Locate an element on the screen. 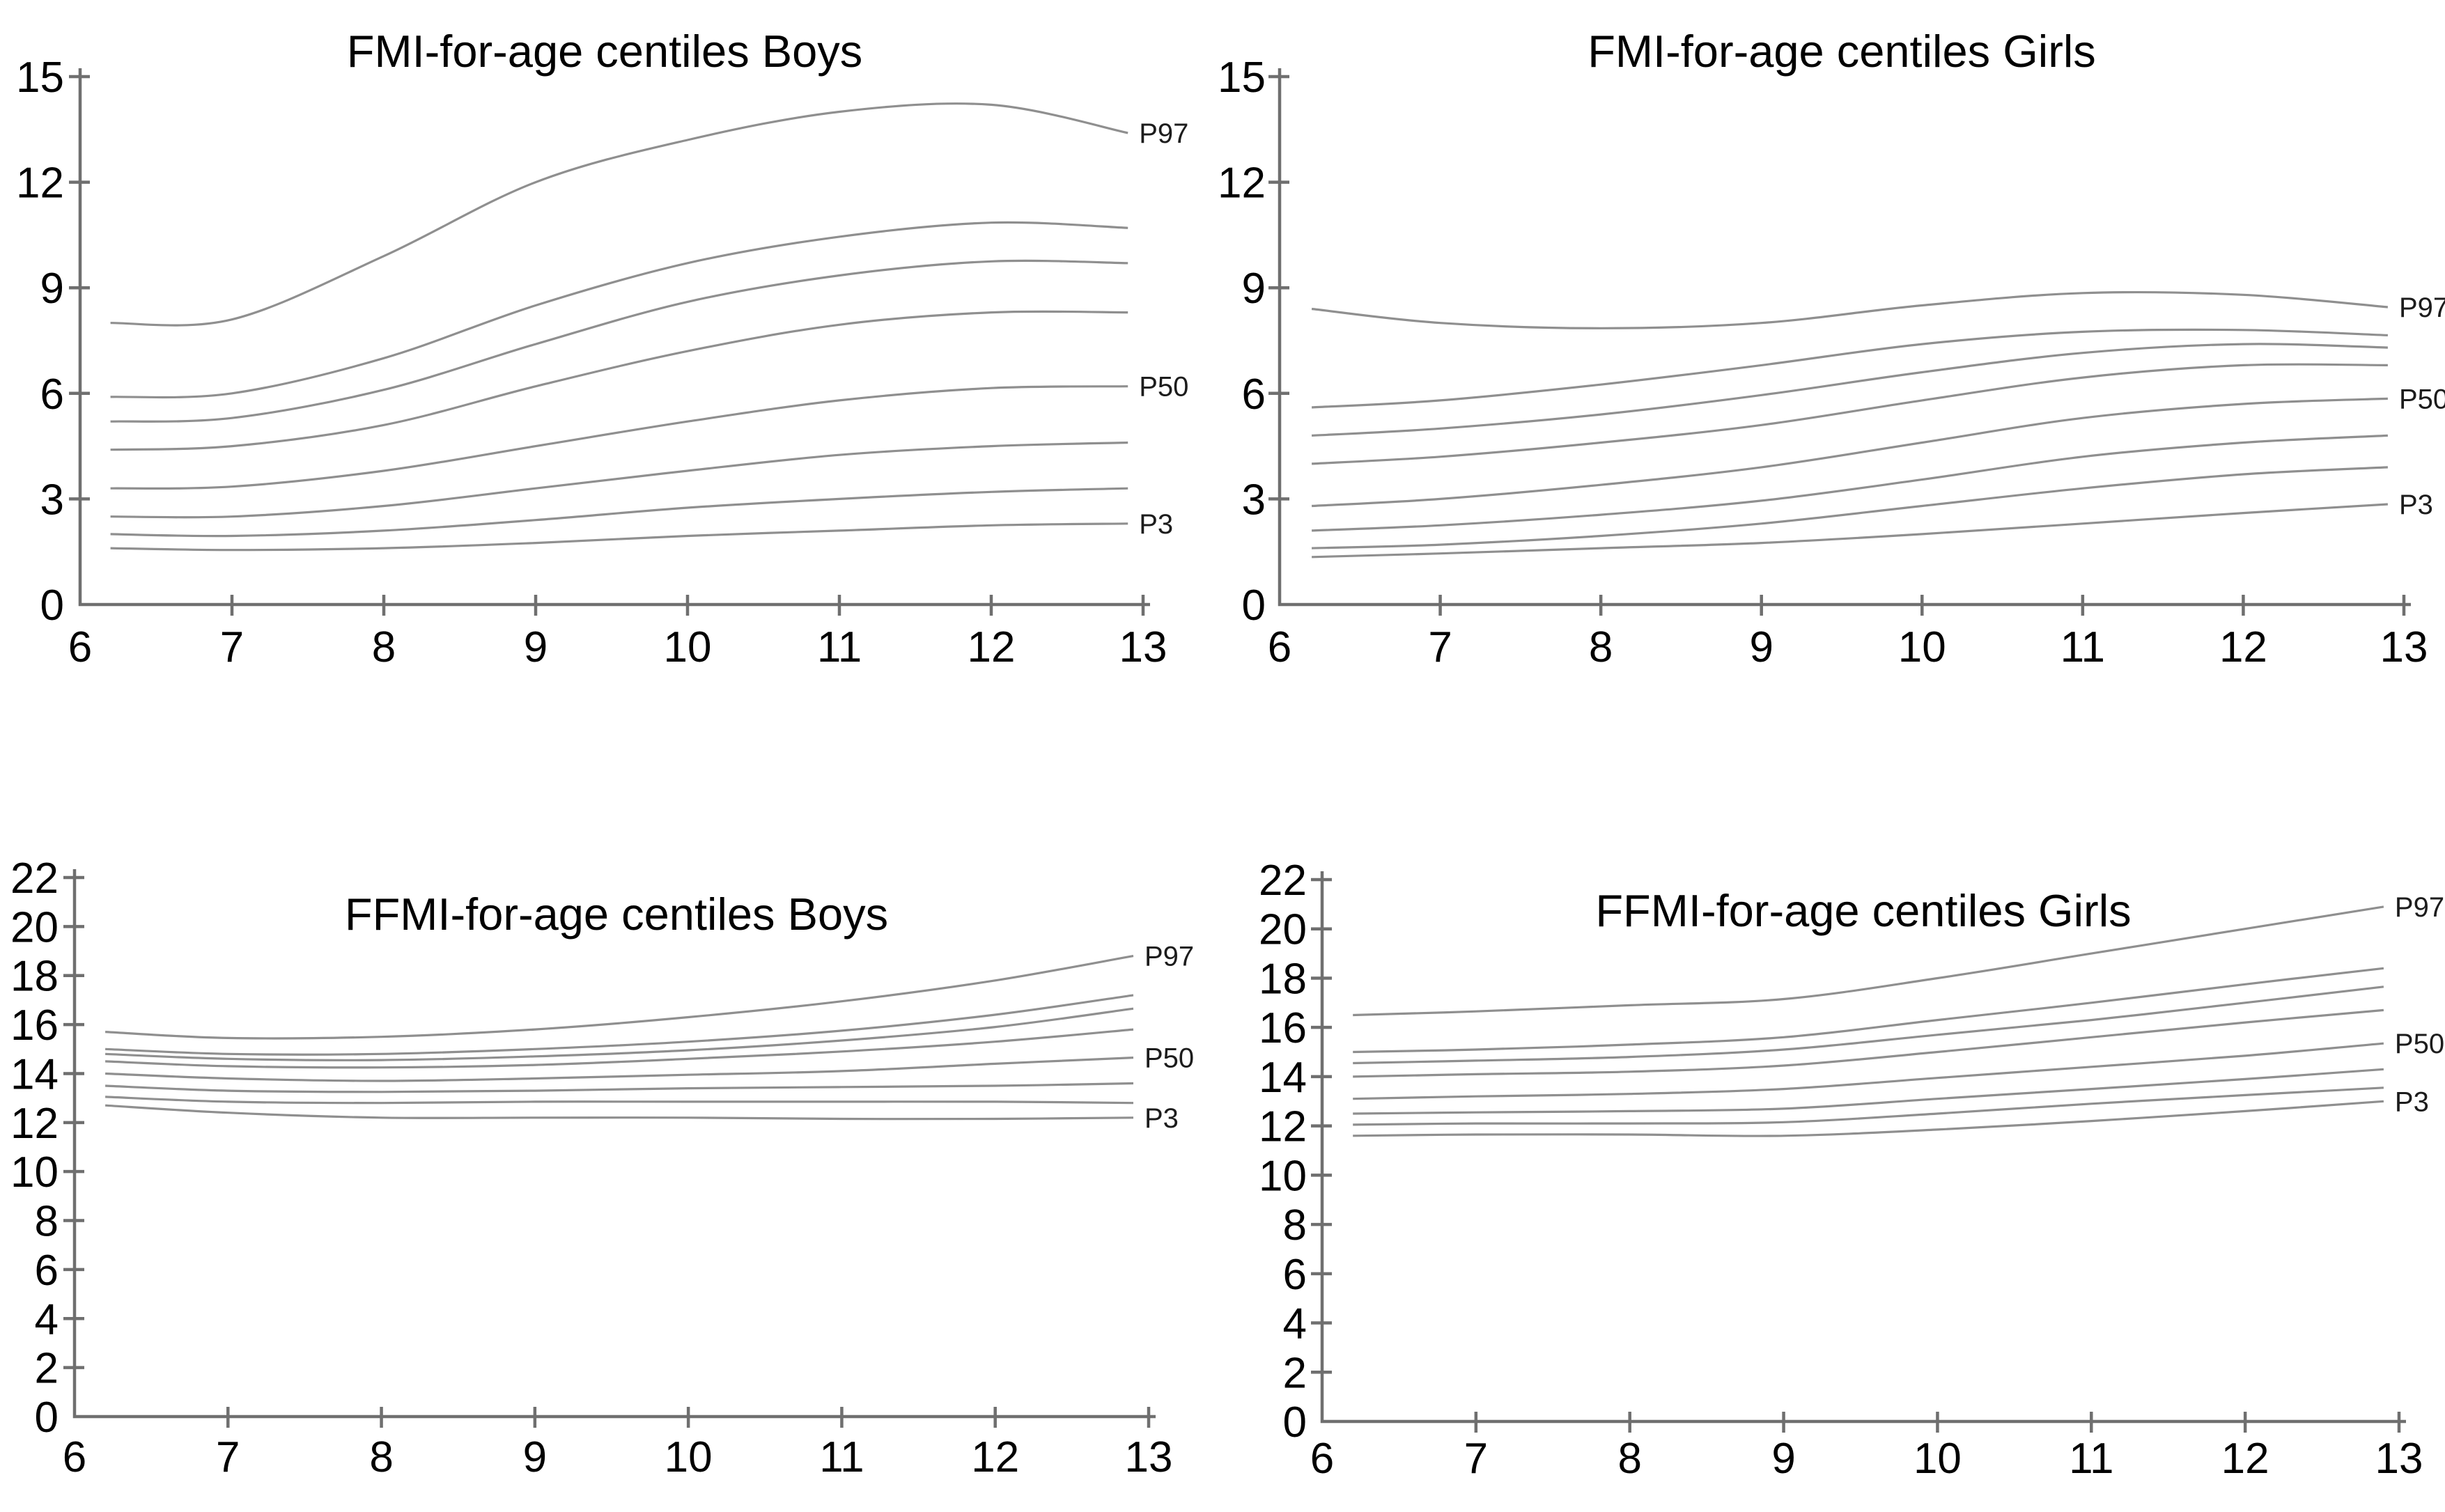 The height and width of the screenshot is (1512, 2445). centile-curve-c3-fmi-boys is located at coordinates (619, 341).